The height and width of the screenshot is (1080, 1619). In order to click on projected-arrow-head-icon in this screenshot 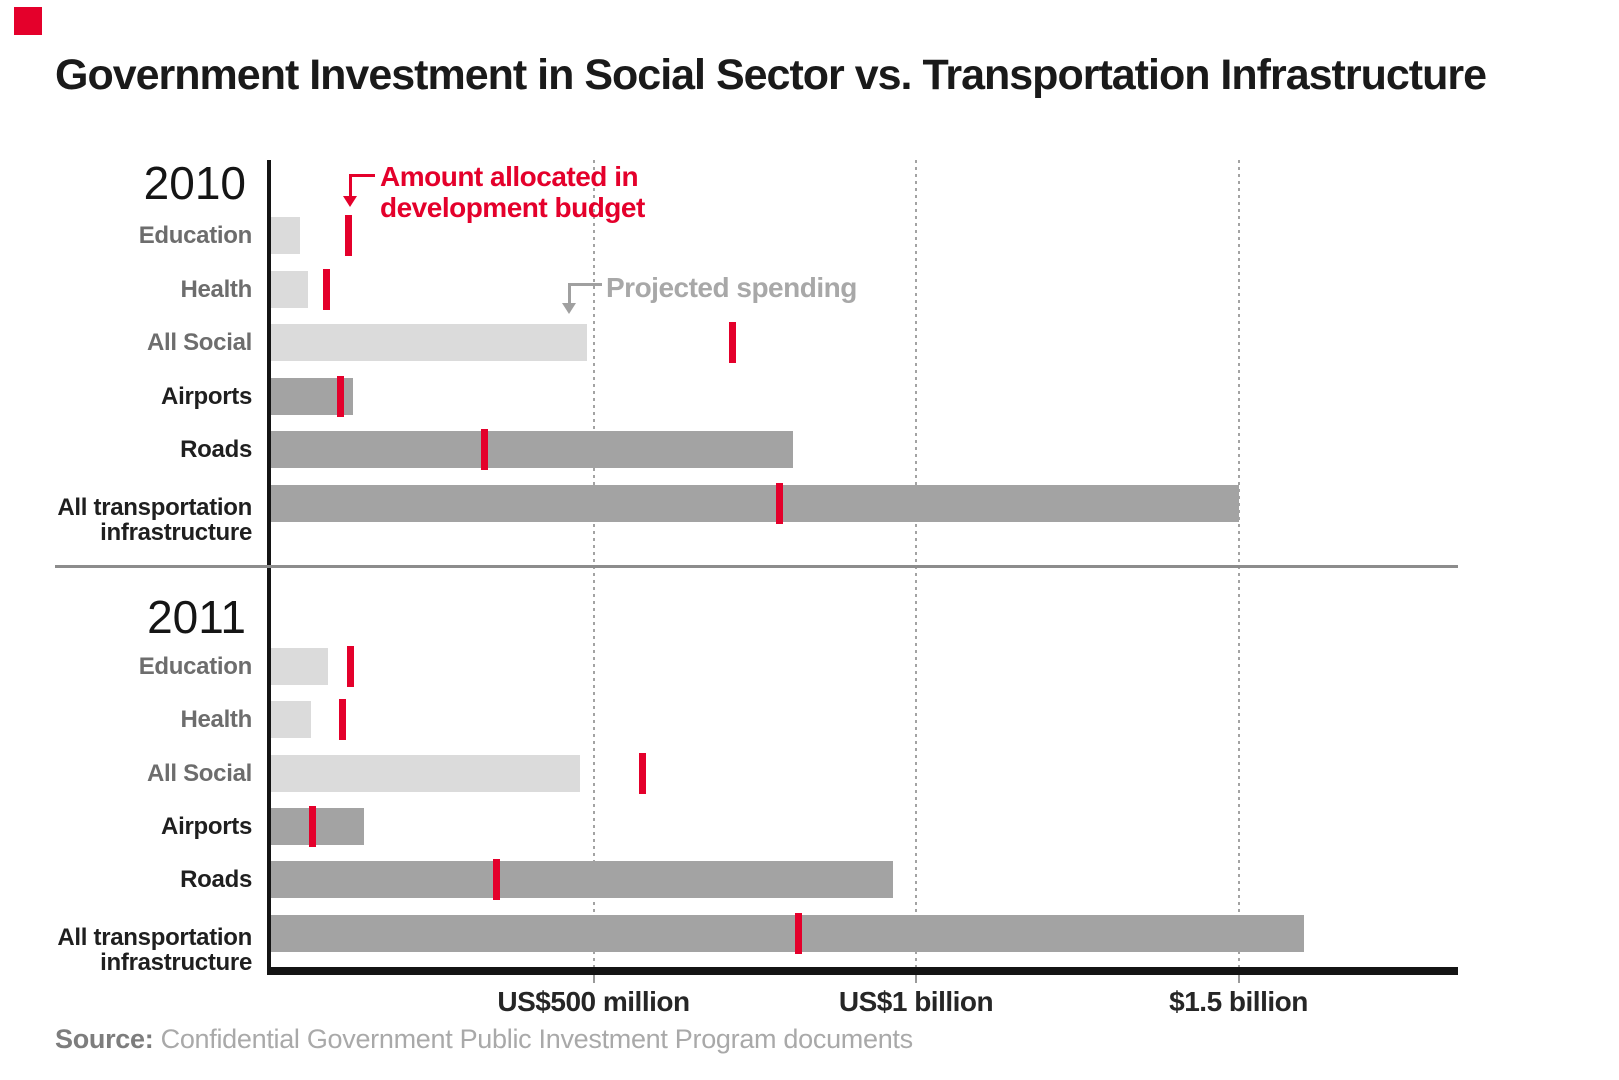, I will do `click(569, 308)`.